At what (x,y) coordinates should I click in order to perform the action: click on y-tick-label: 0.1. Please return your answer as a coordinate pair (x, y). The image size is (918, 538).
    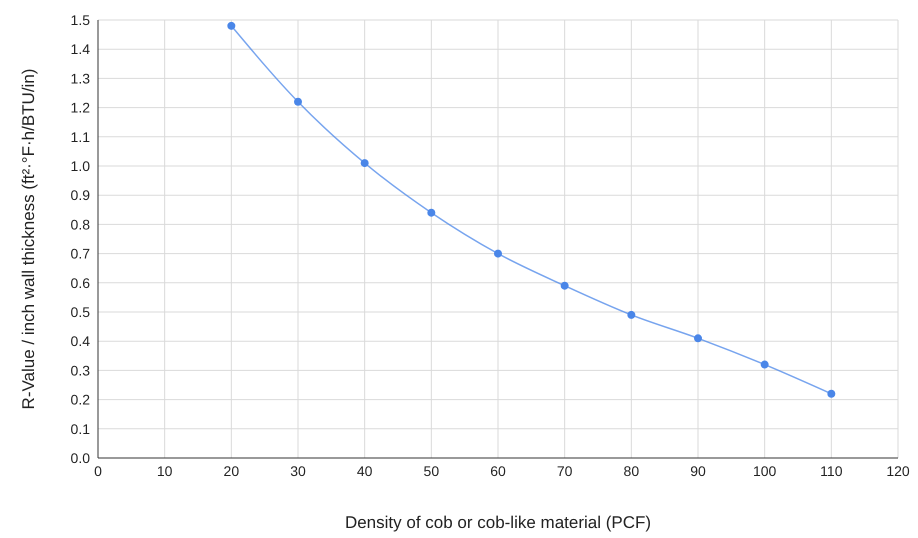
    Looking at the image, I should click on (80, 428).